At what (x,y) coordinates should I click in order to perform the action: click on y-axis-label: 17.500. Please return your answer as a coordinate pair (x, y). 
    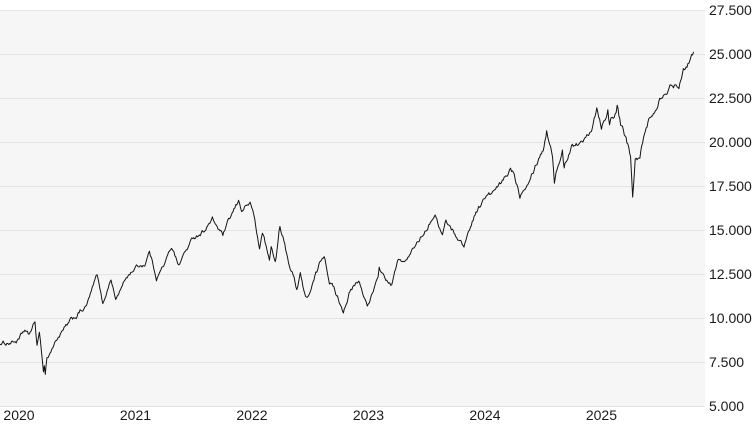
    Looking at the image, I should click on (730, 186).